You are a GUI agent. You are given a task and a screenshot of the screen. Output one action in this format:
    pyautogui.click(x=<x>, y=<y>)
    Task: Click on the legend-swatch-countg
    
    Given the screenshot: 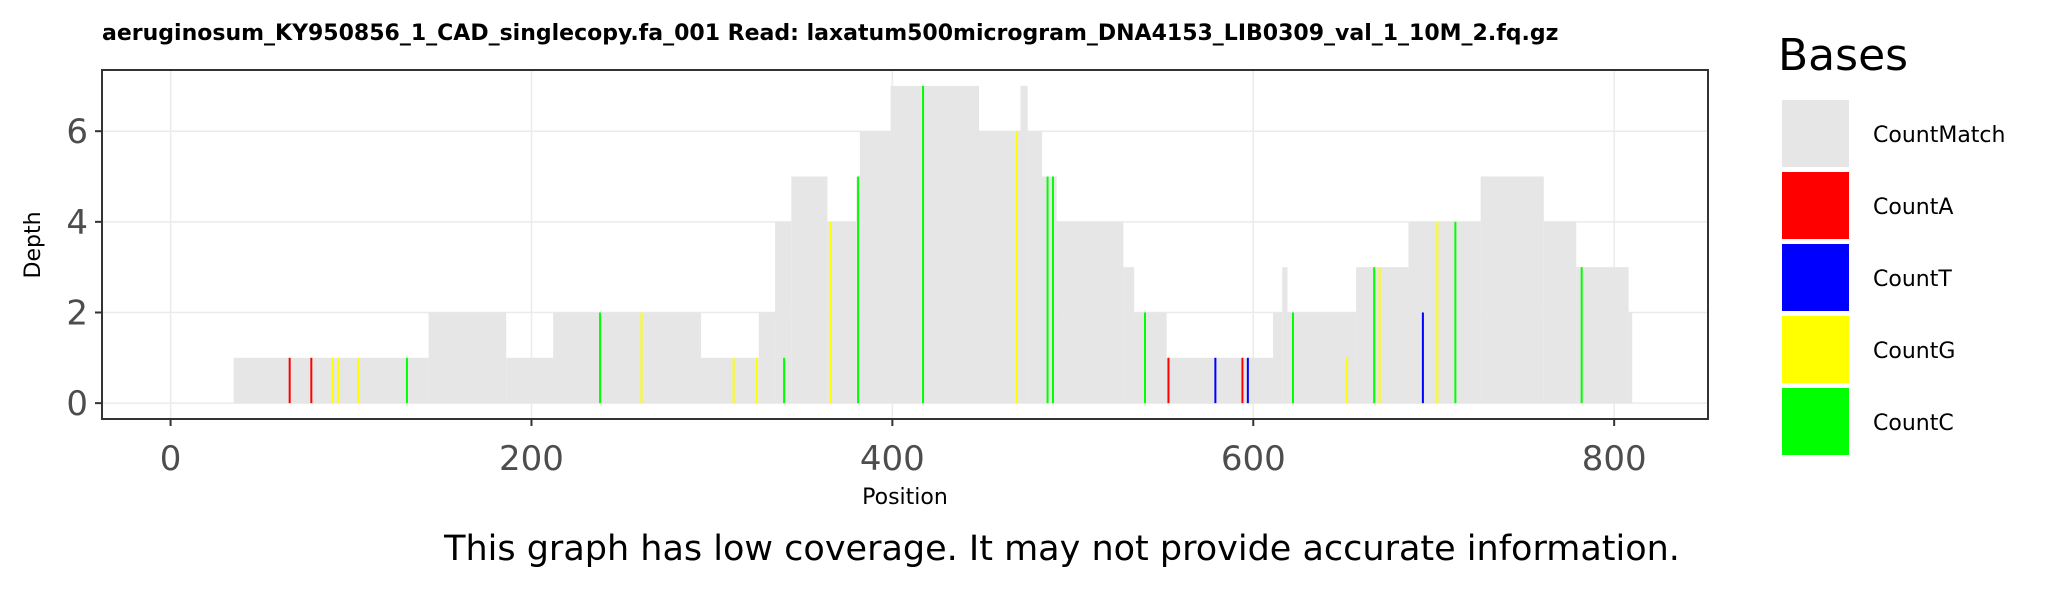 What is the action you would take?
    pyautogui.click(x=1815, y=349)
    